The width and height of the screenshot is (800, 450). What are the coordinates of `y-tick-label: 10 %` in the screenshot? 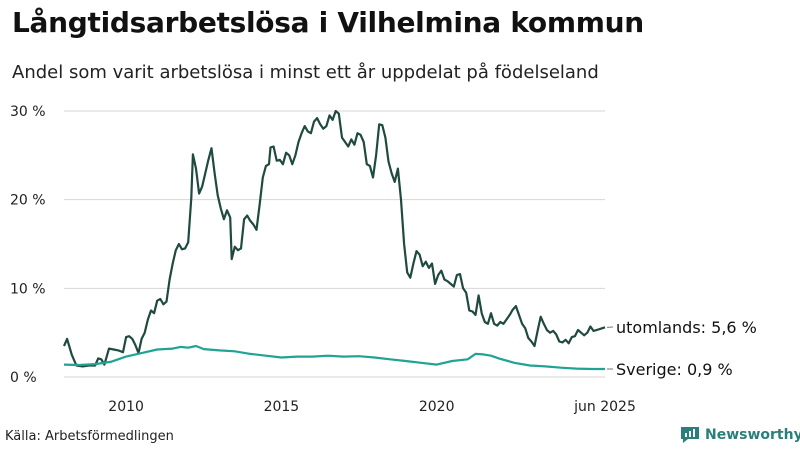 It's located at (28, 289).